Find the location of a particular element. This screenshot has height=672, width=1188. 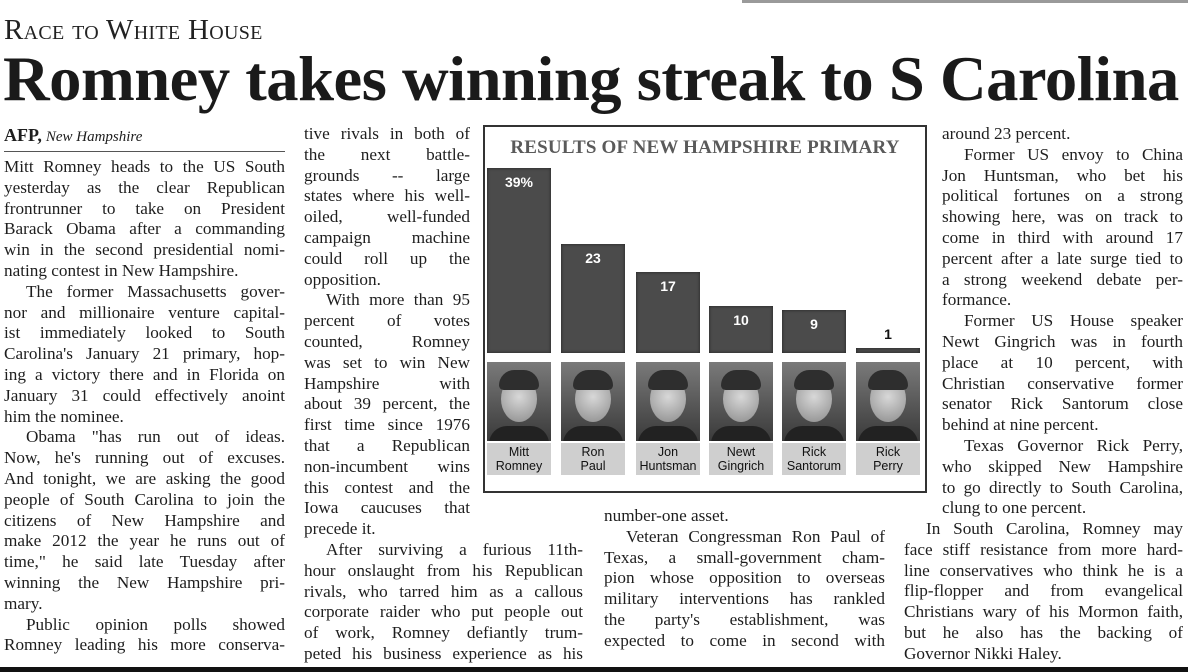

candidate-name-line: Paul is located at coordinates (593, 466).